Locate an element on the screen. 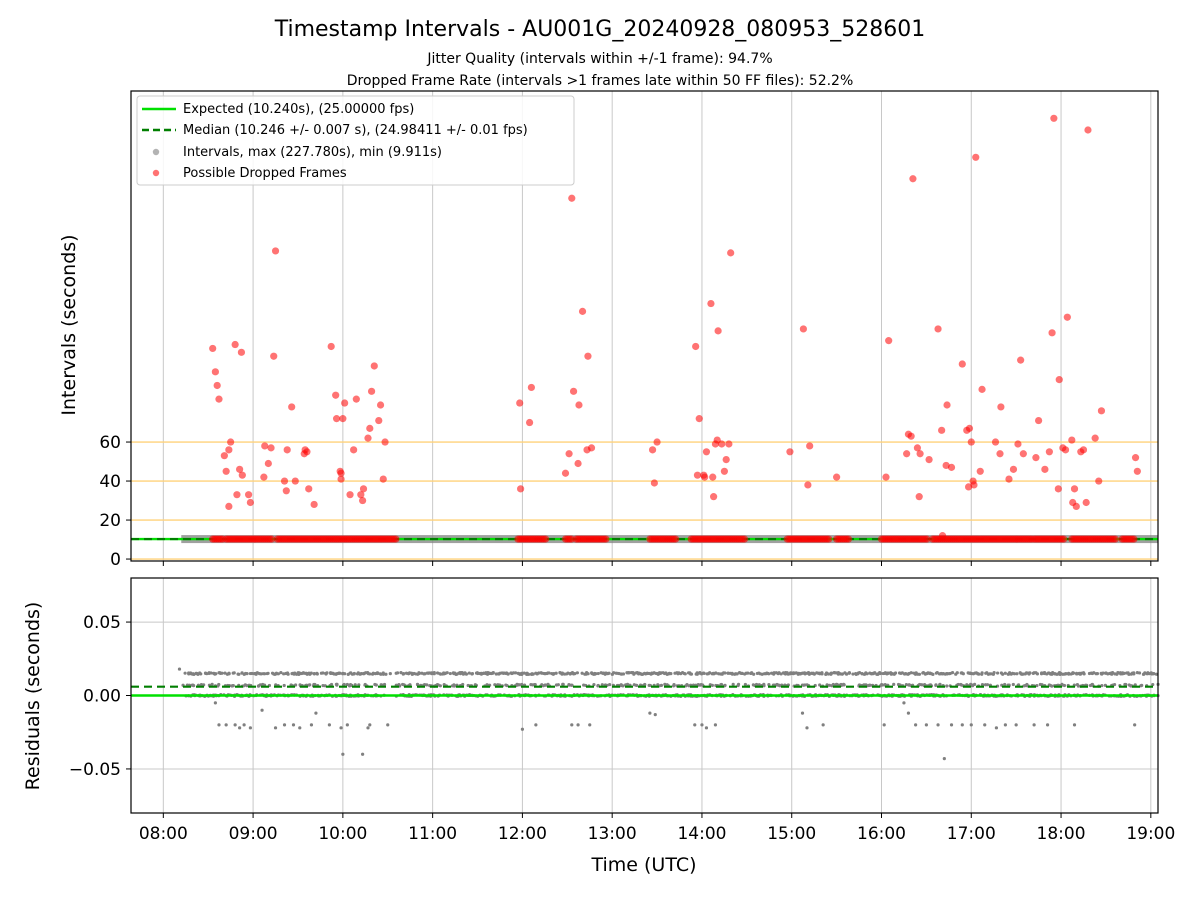 The height and width of the screenshot is (900, 1200). legend-dropped-label: Possible Dropped Frames is located at coordinates (265, 173).